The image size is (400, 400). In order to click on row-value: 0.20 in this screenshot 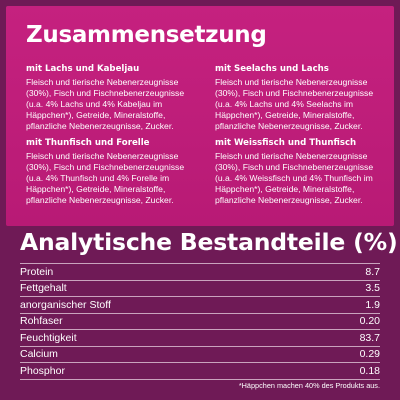, I will do `click(369, 321)`.